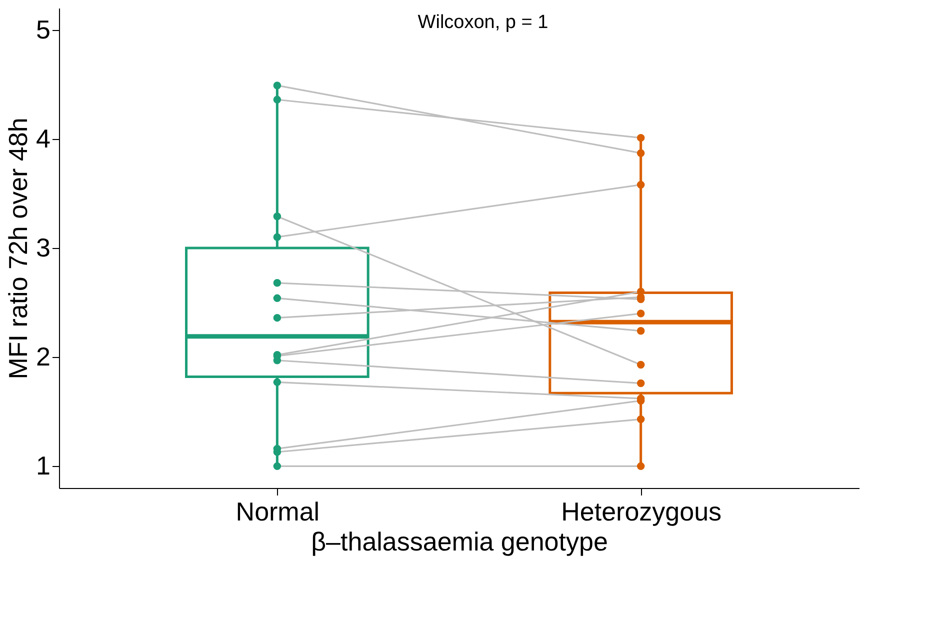 The height and width of the screenshot is (623, 944). What do you see at coordinates (459, 541) in the screenshot?
I see `x-axis-title: β–thalassaemia genotype` at bounding box center [459, 541].